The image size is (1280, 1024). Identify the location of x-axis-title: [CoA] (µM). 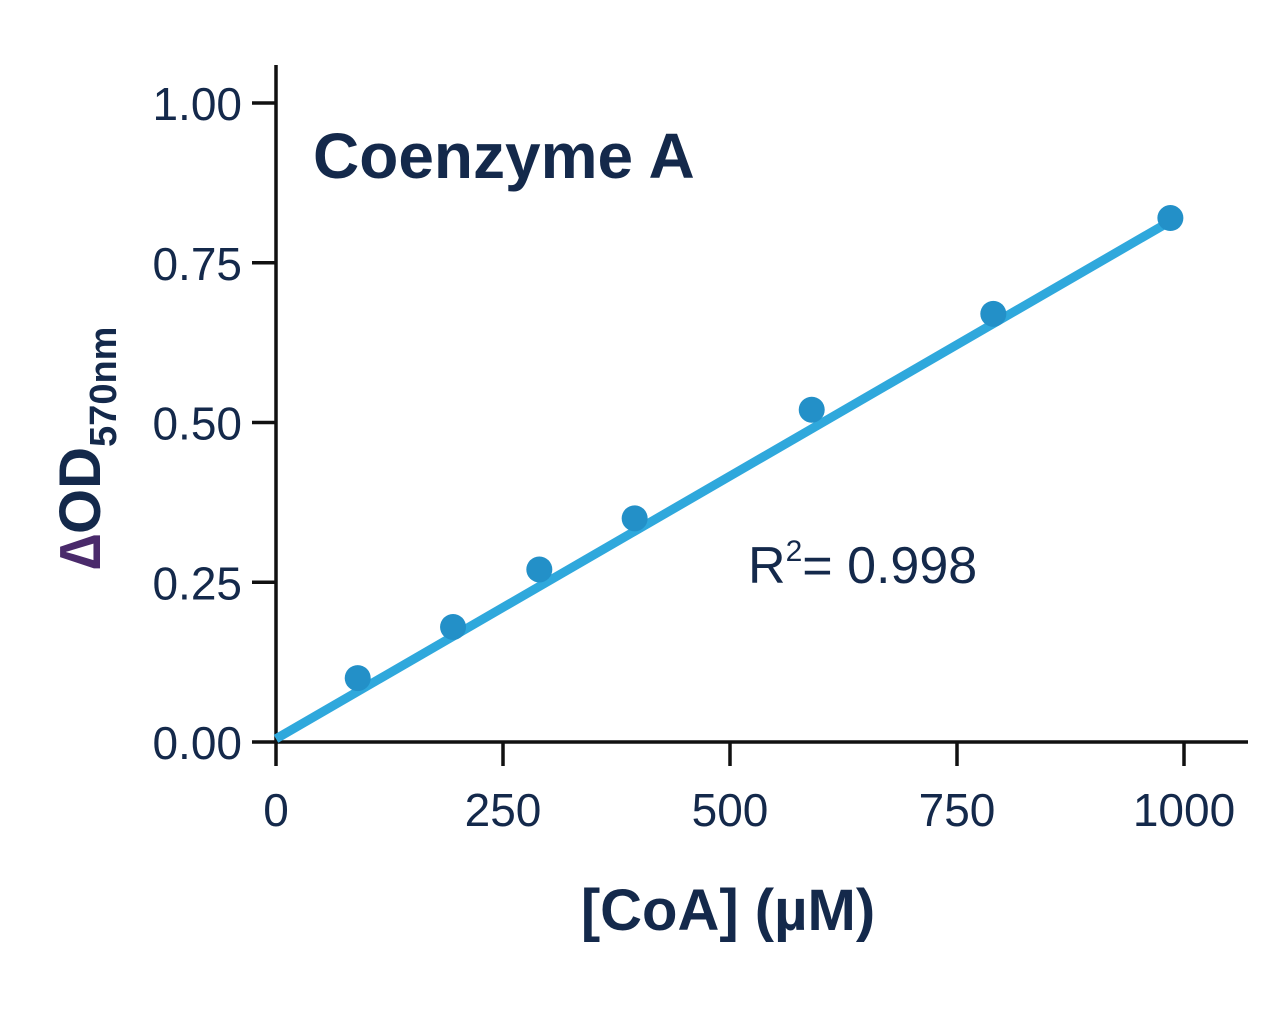
(728, 910).